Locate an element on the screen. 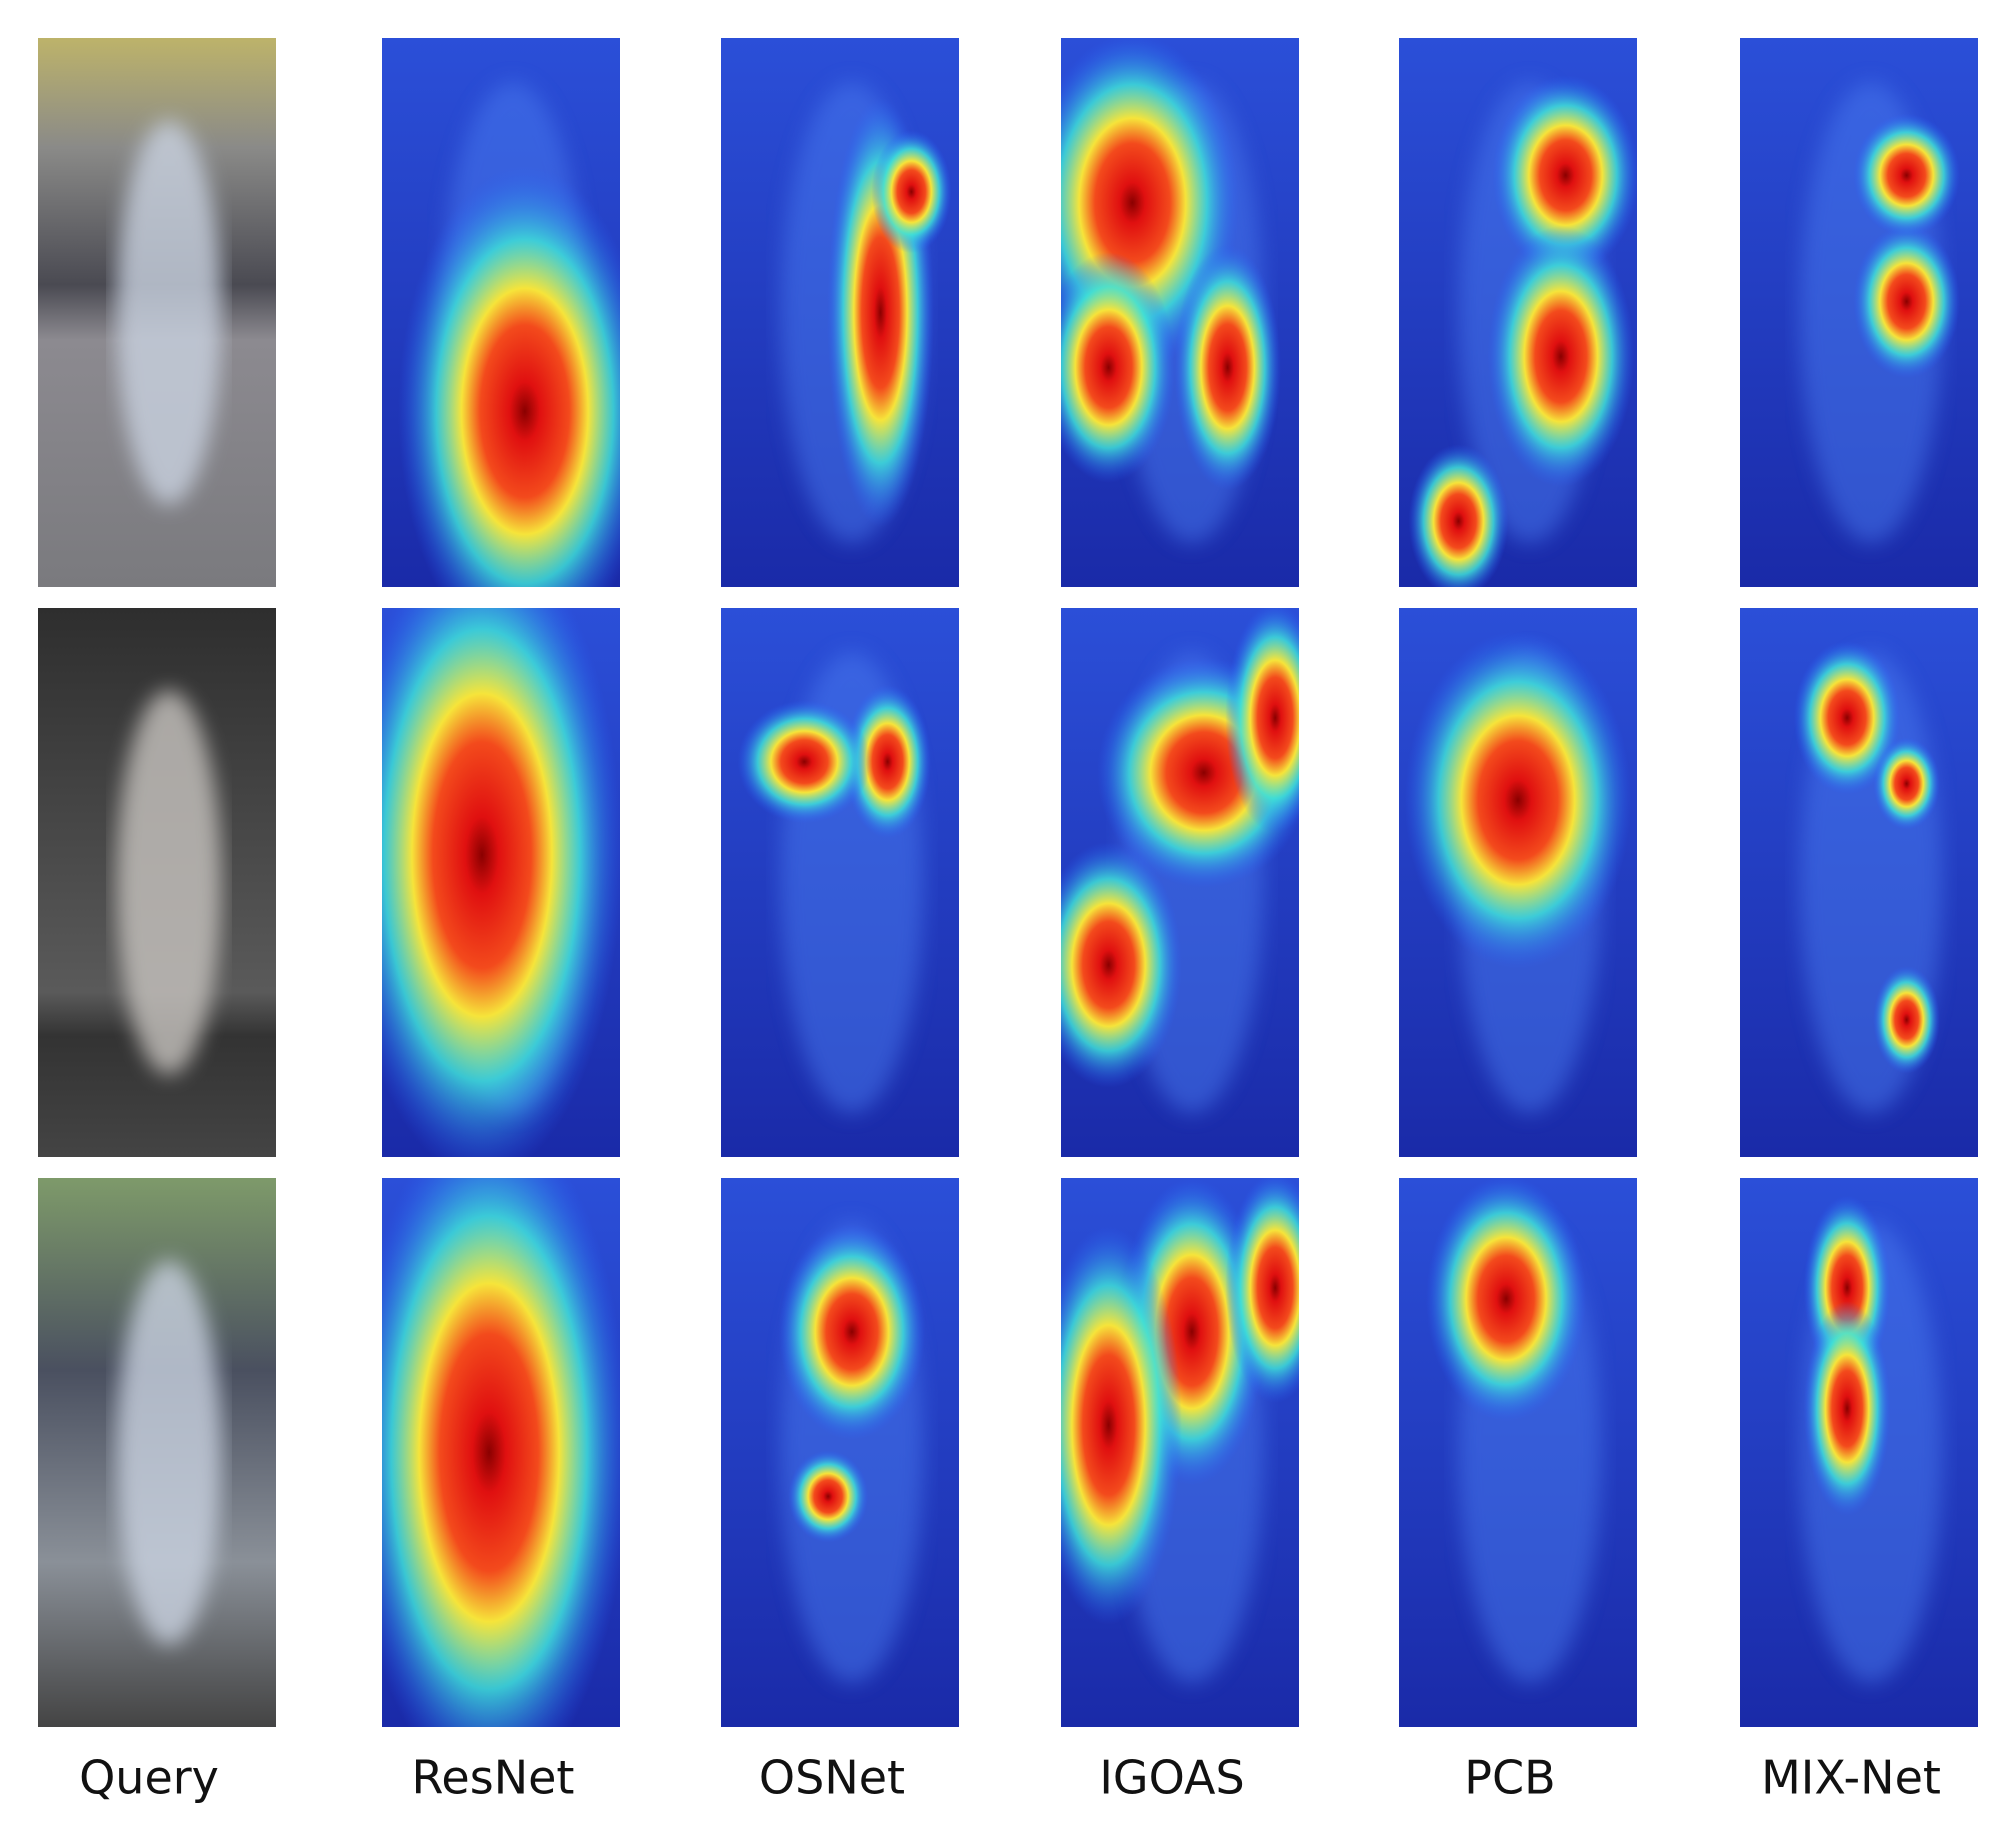  column-label: Query is located at coordinates (149, 1778).